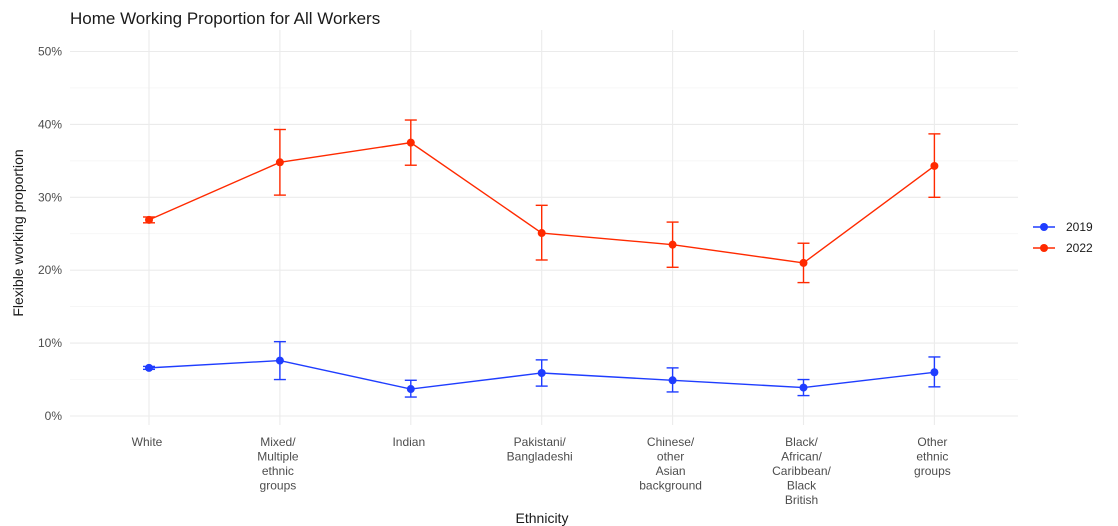 This screenshot has height=526, width=1118. What do you see at coordinates (1063, 237) in the screenshot?
I see `legend: 2019 2022` at bounding box center [1063, 237].